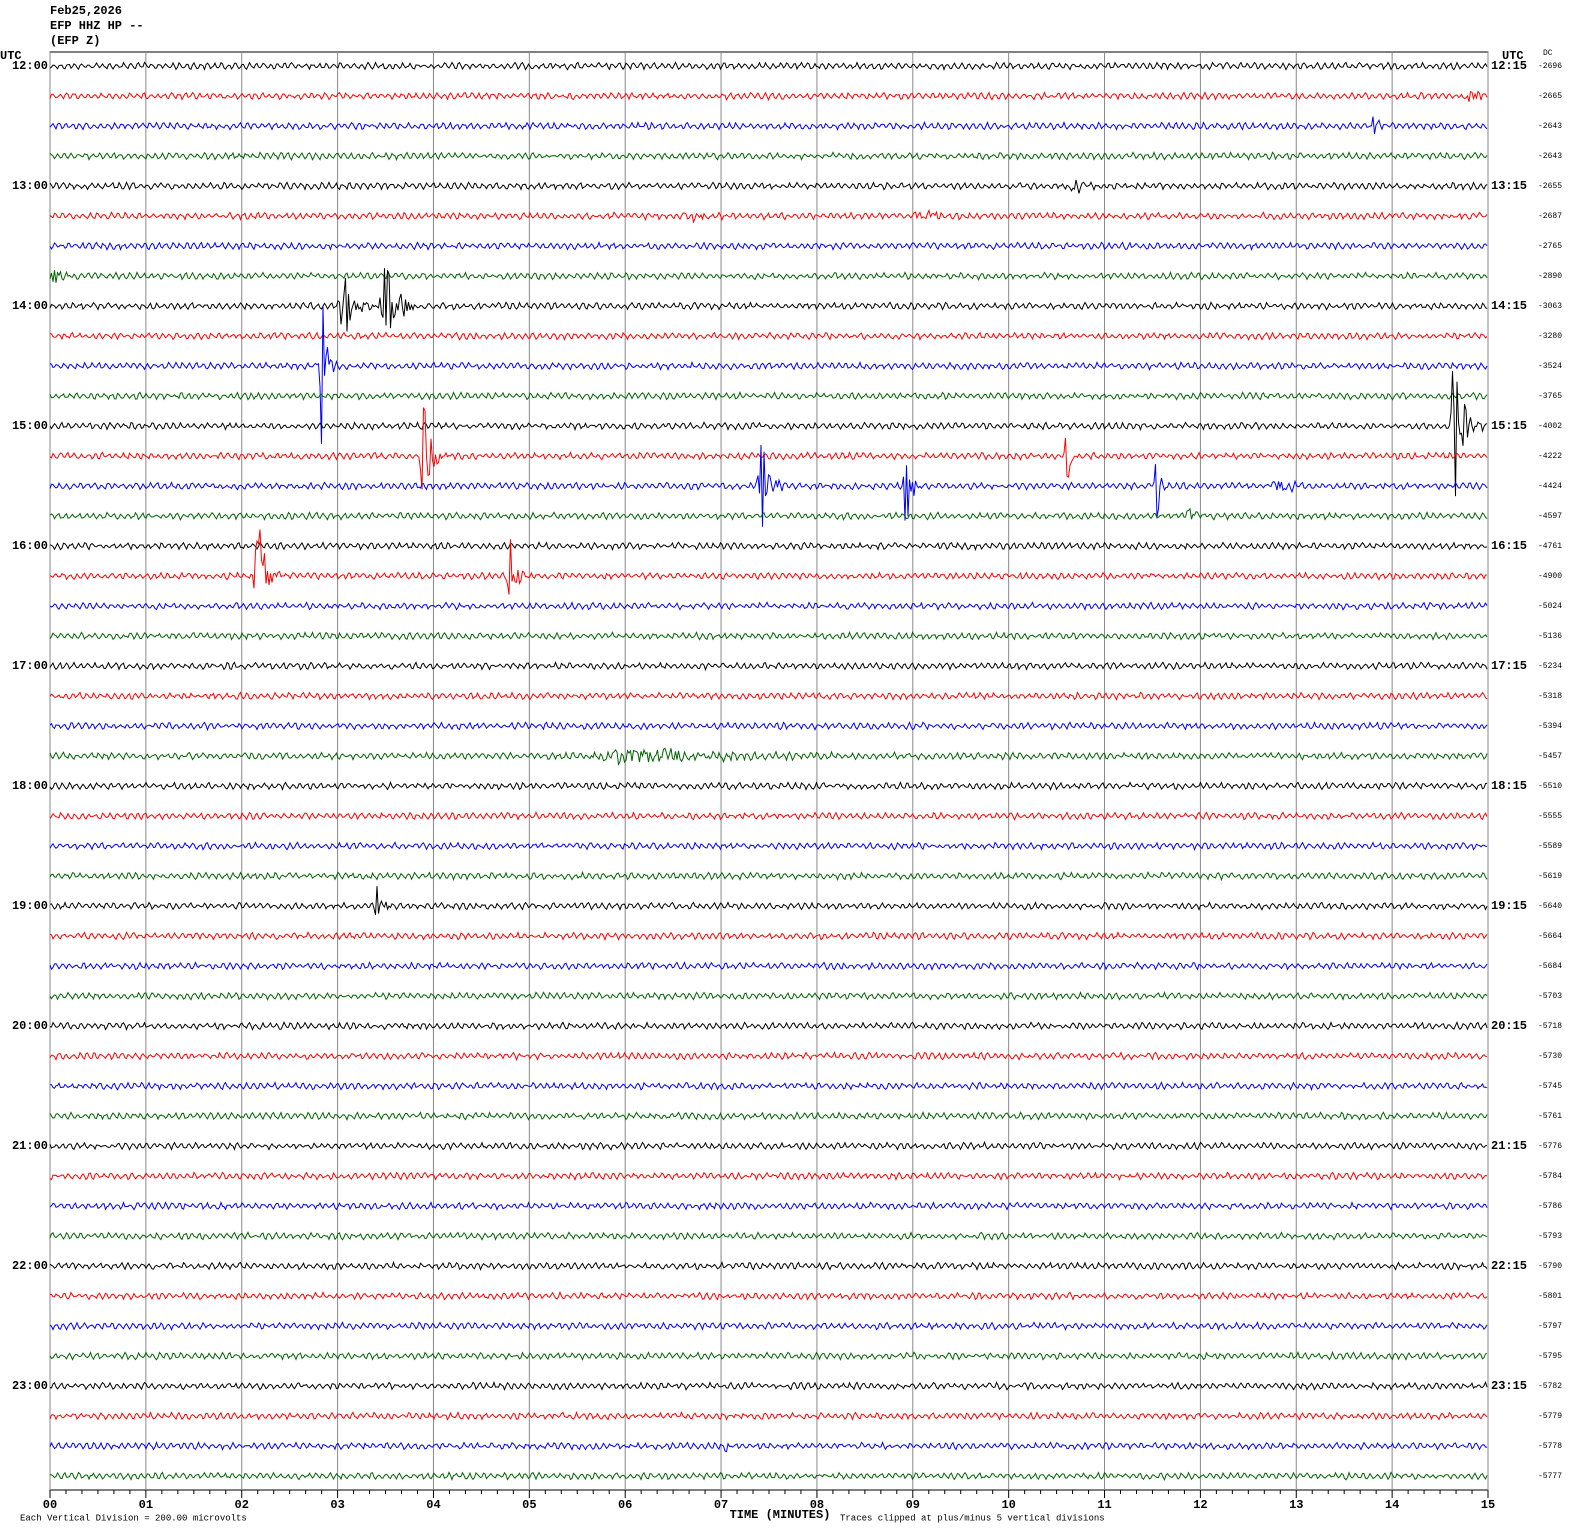  Describe the element at coordinates (433, 1505) in the screenshot. I see `x-tick-label: 04` at that location.